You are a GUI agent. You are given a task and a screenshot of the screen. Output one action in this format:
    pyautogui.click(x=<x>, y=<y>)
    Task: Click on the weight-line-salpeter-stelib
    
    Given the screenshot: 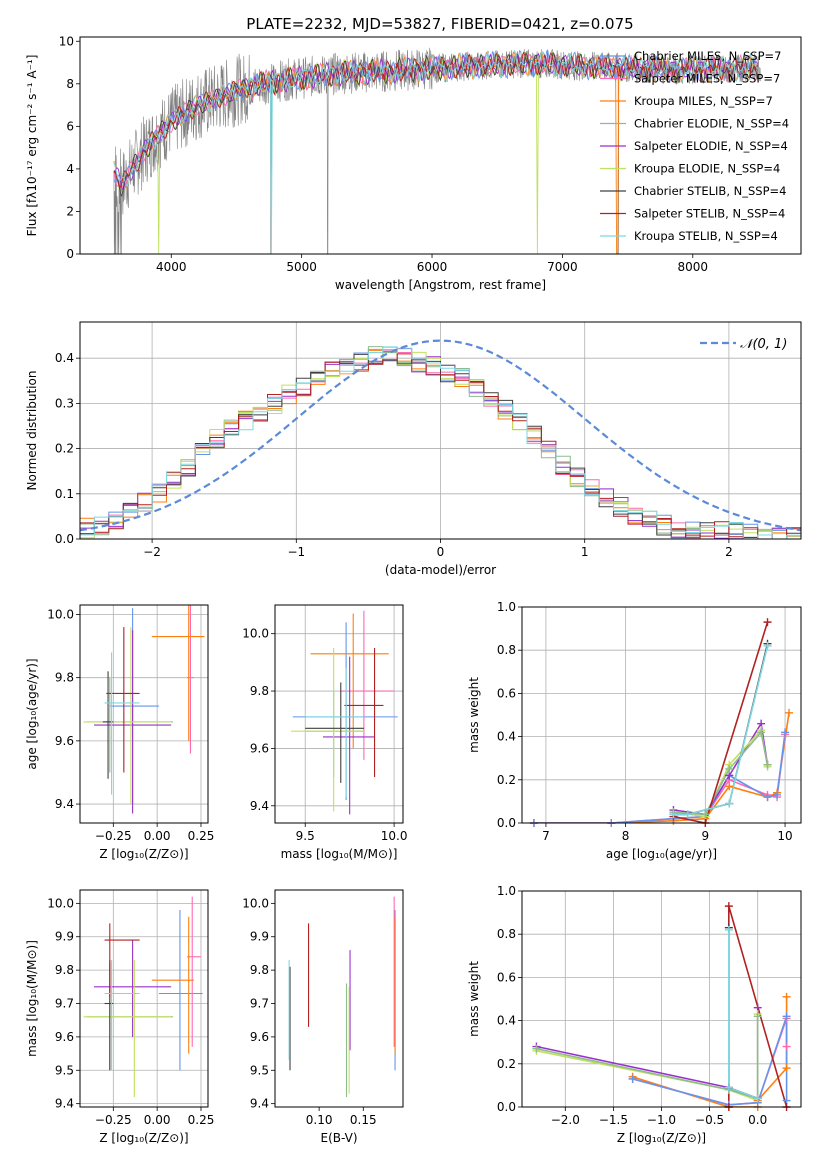 What is the action you would take?
    pyautogui.click(x=721, y=722)
    